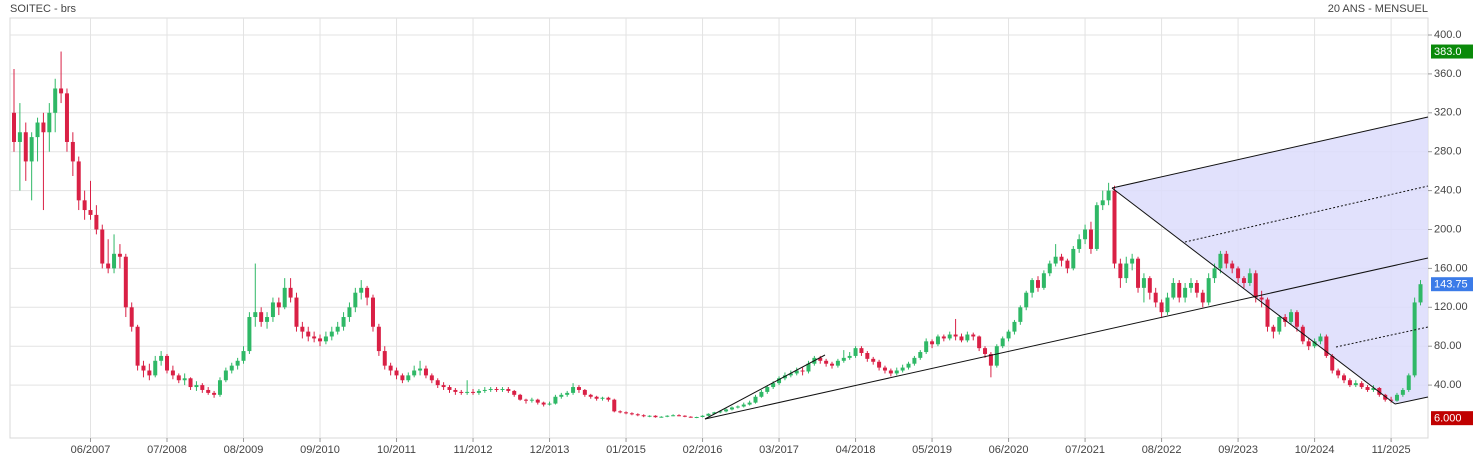  I want to click on price-label: 383.0, so click(1448, 52).